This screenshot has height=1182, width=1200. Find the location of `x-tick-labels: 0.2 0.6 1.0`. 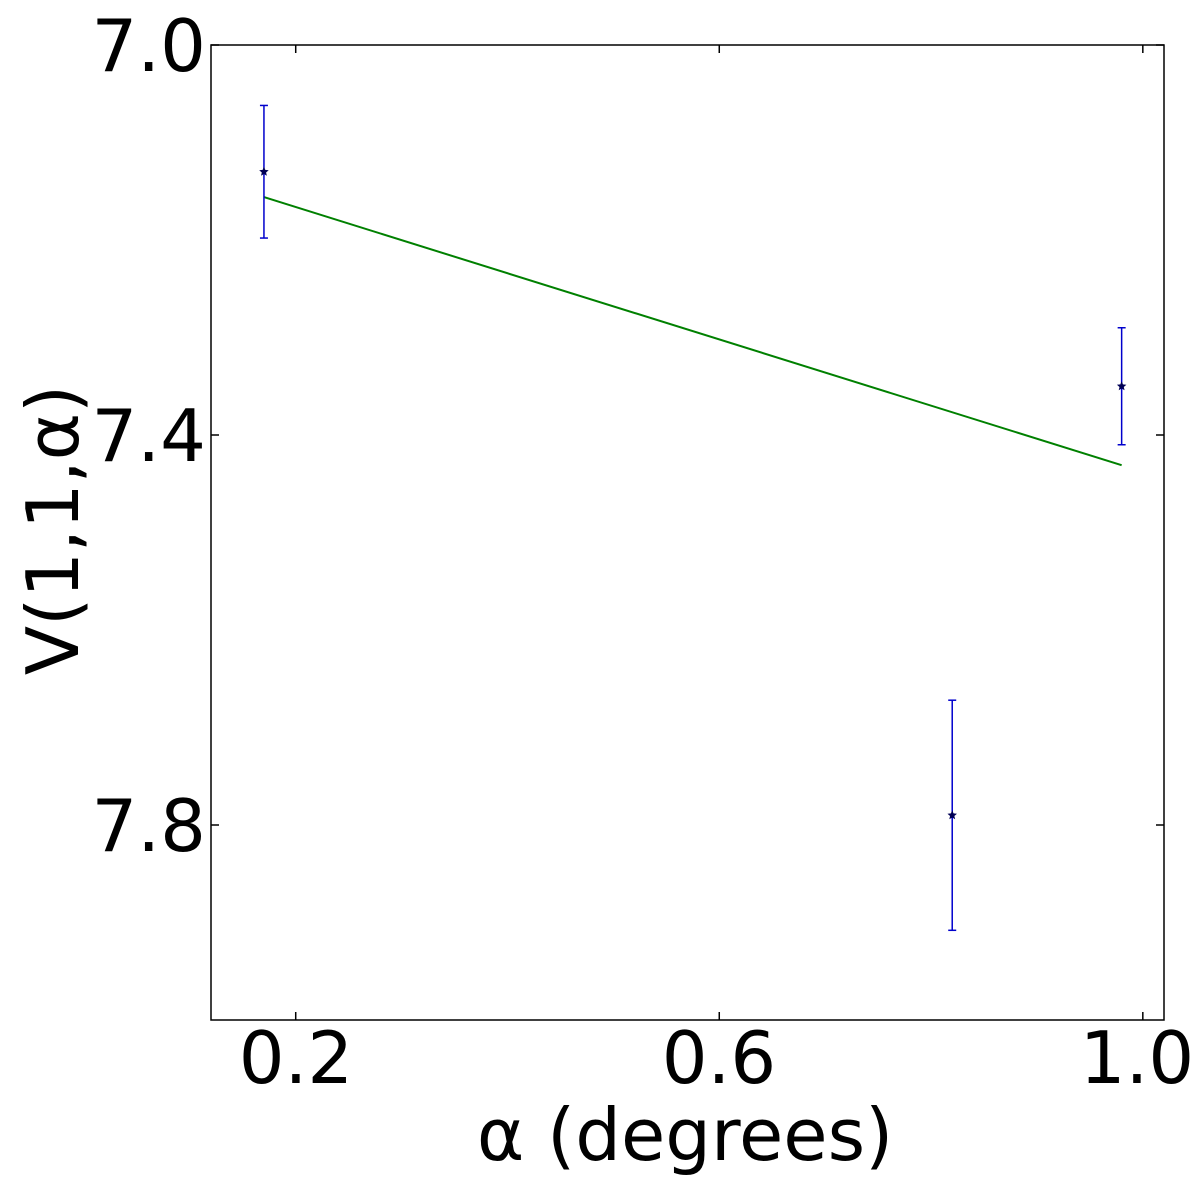

x-tick-labels: 0.2 0.6 1.0 is located at coordinates (717, 1058).